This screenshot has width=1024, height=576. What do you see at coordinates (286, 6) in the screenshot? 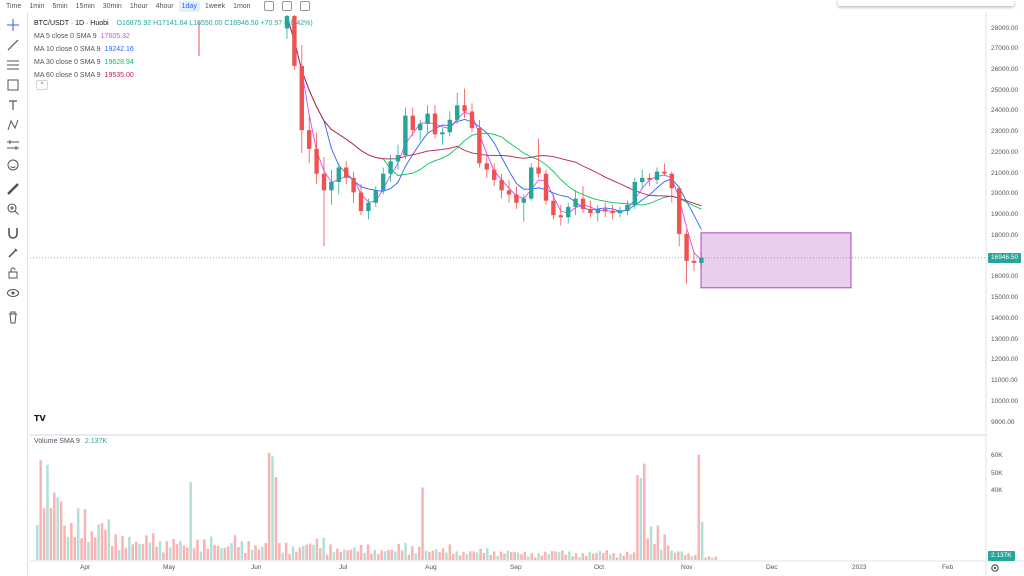
I see `settings-icon` at bounding box center [286, 6].